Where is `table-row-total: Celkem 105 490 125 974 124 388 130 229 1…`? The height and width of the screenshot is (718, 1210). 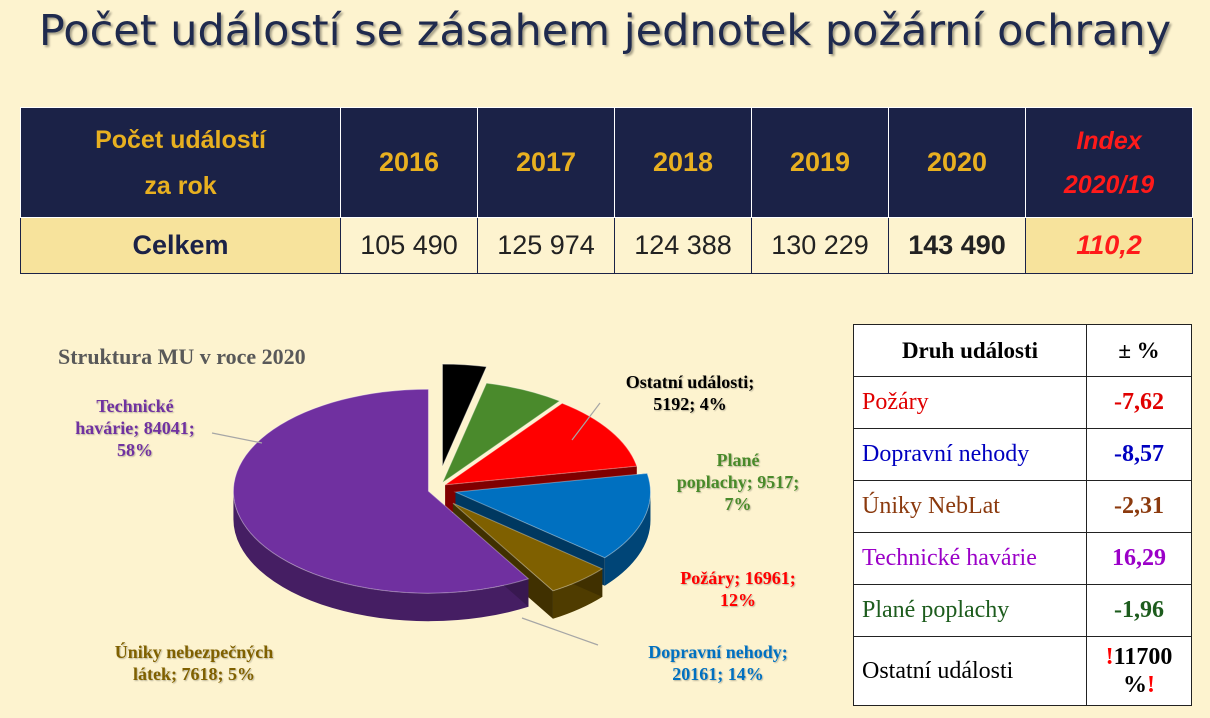 table-row-total: Celkem 105 490 125 974 124 388 130 229 1… is located at coordinates (606, 245).